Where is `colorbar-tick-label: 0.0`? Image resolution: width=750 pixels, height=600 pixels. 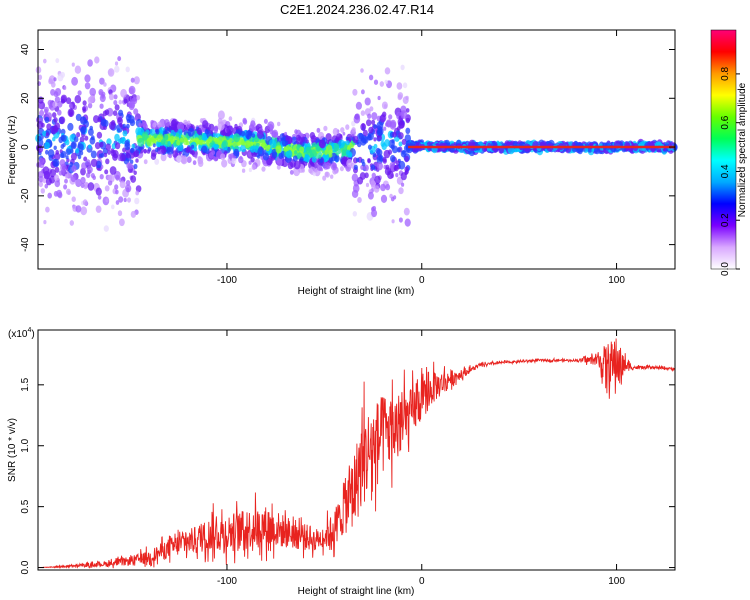 colorbar-tick-label: 0.0 is located at coordinates (725, 269).